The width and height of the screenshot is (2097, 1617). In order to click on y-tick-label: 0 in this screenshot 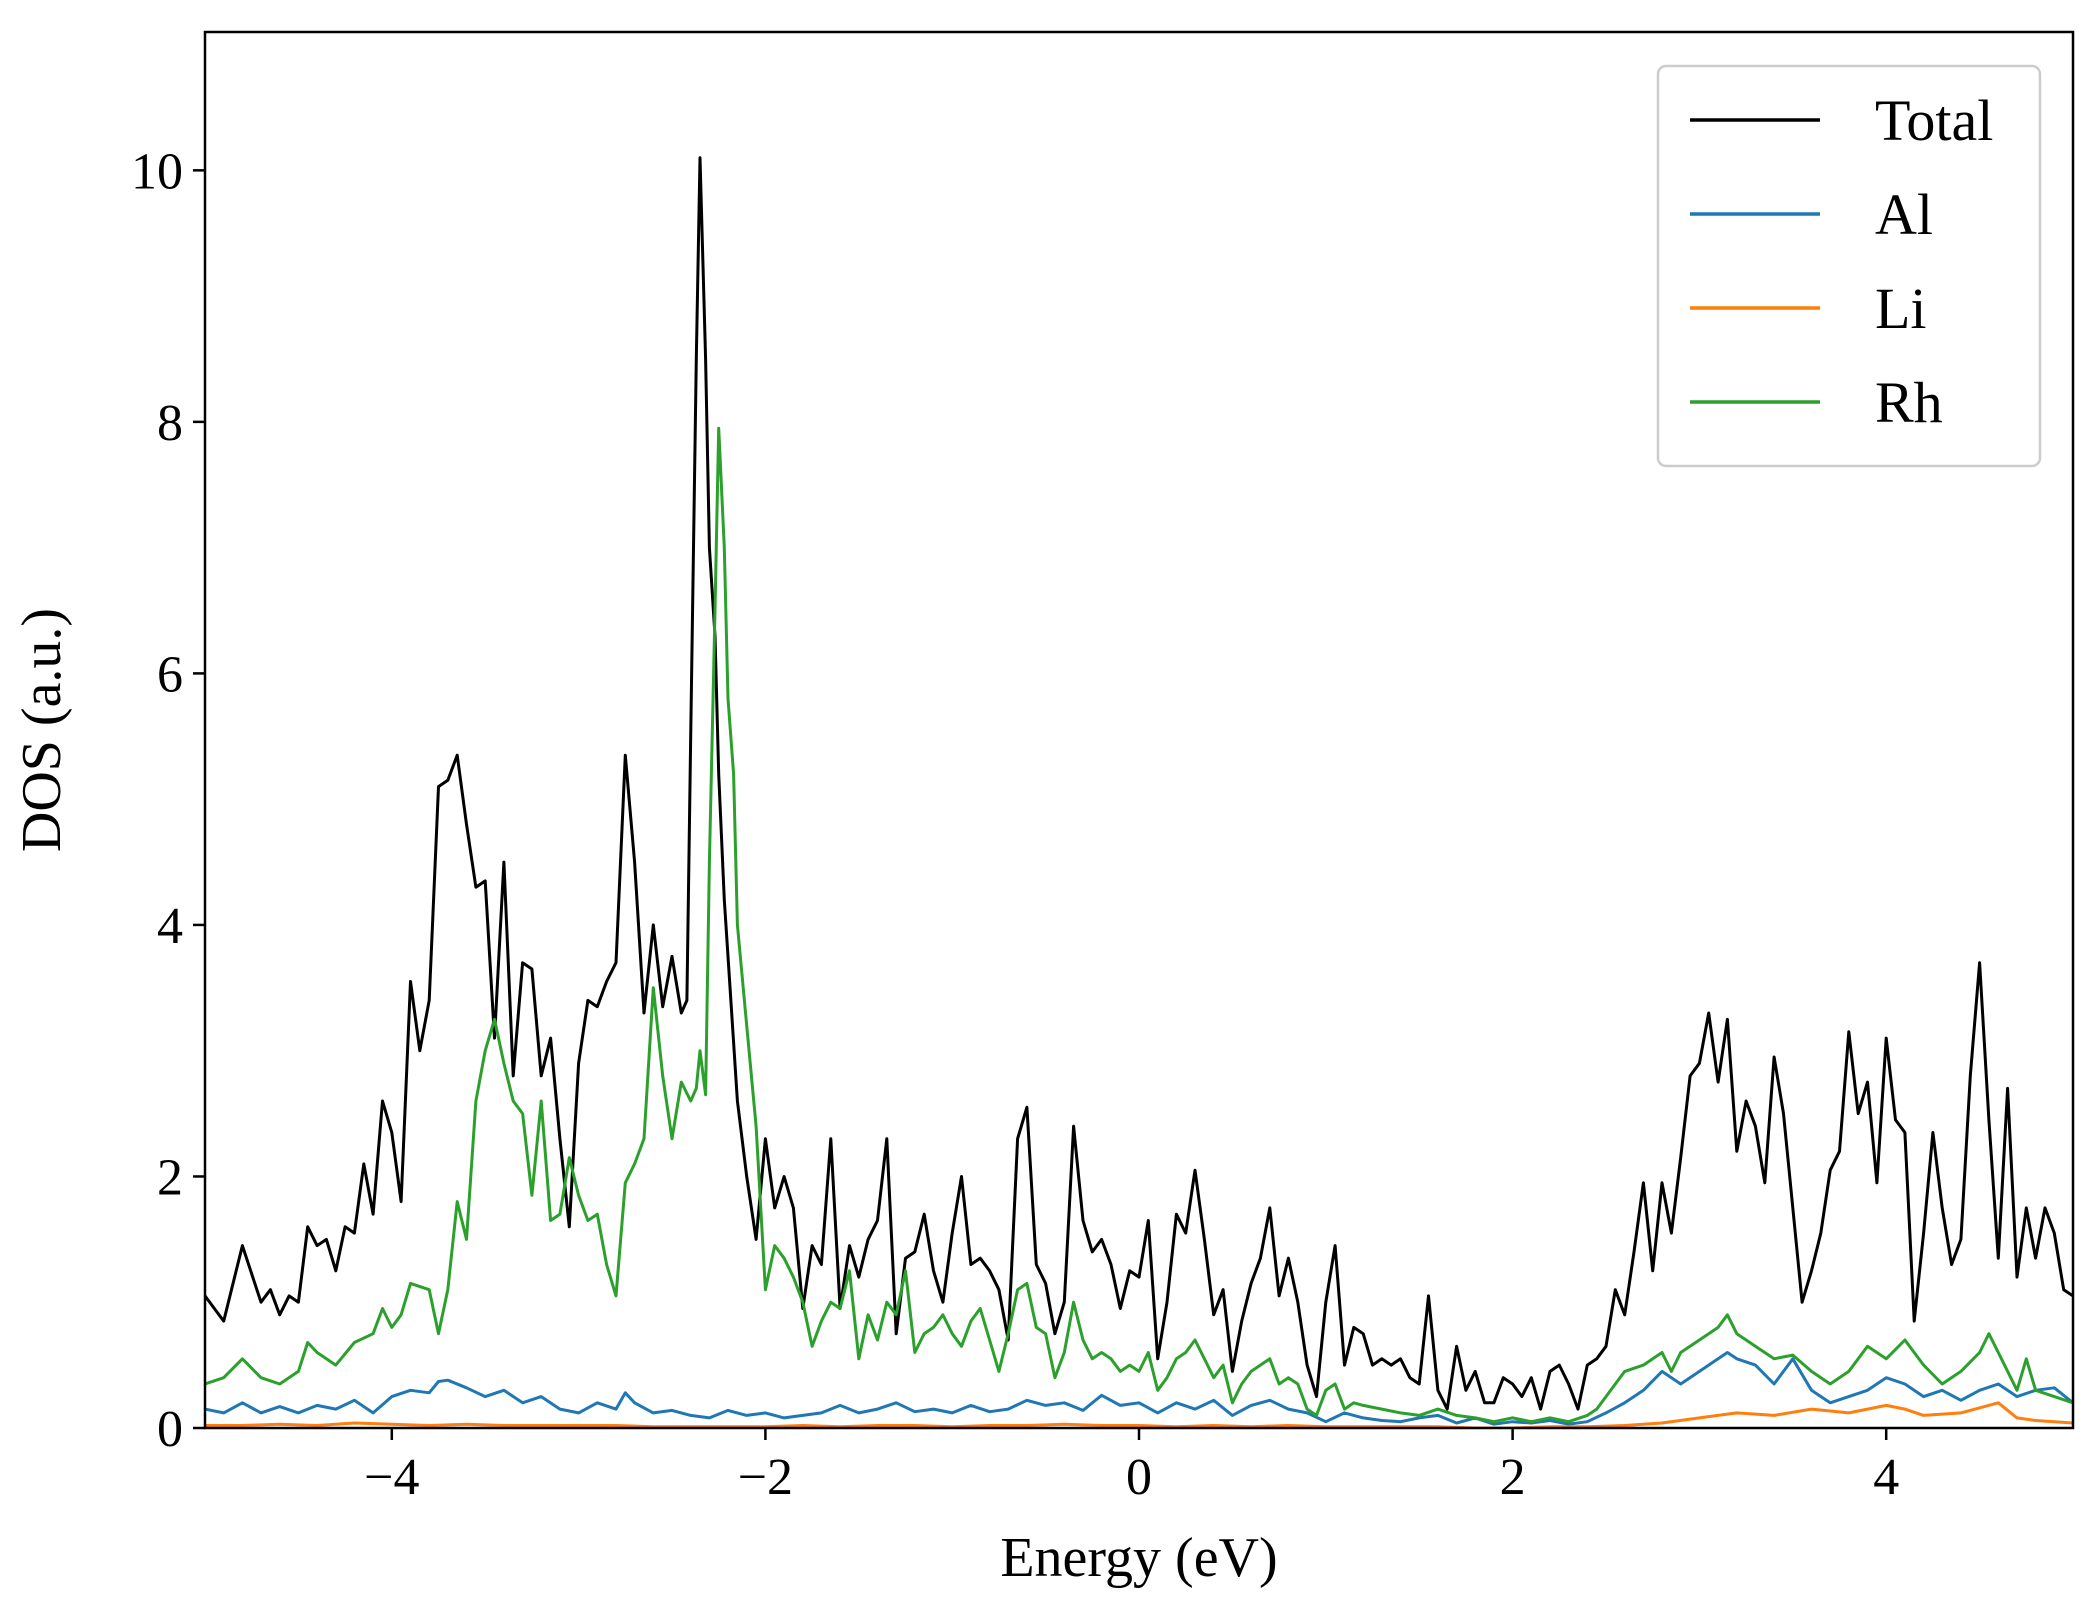, I will do `click(170, 1429)`.